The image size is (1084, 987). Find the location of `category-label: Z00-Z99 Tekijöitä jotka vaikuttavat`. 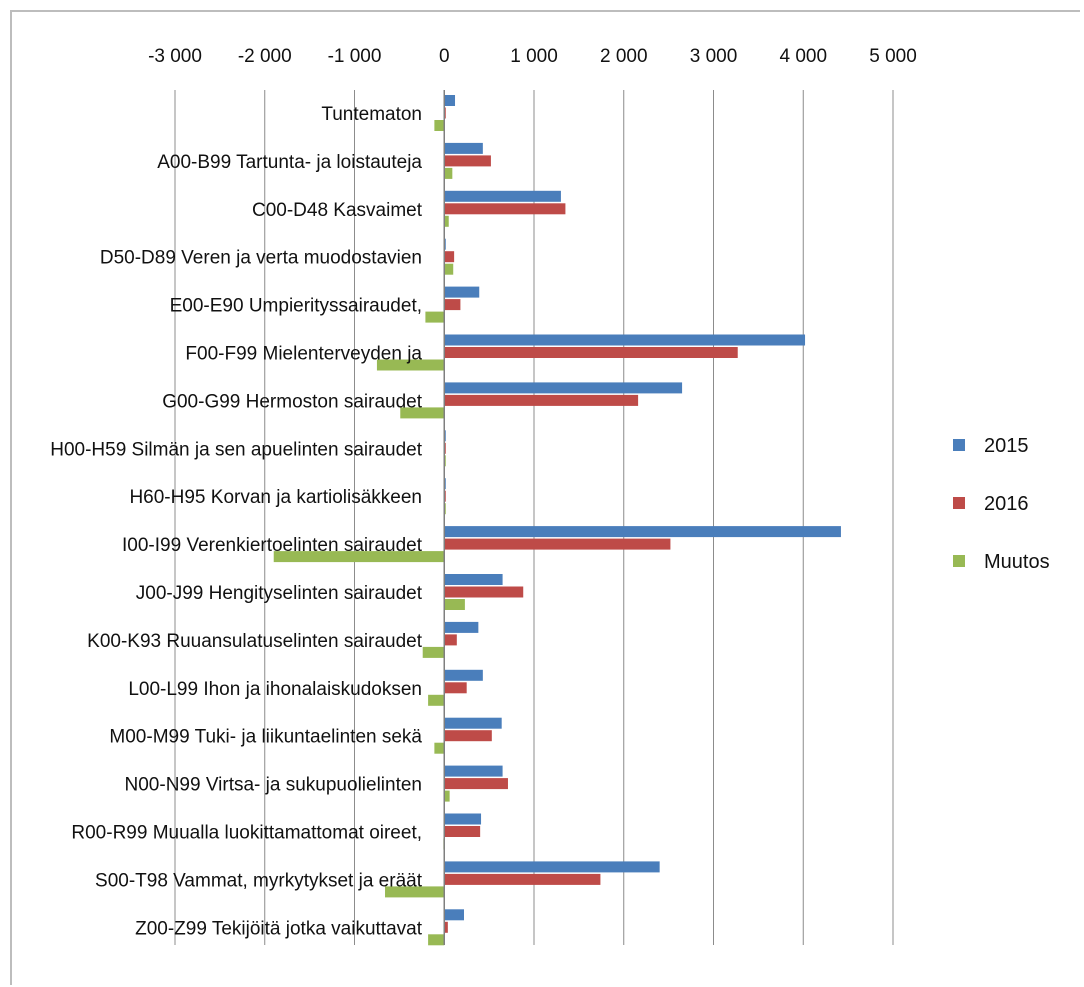

category-label: Z00-Z99 Tekijöitä jotka vaikuttavat is located at coordinates (279, 928).